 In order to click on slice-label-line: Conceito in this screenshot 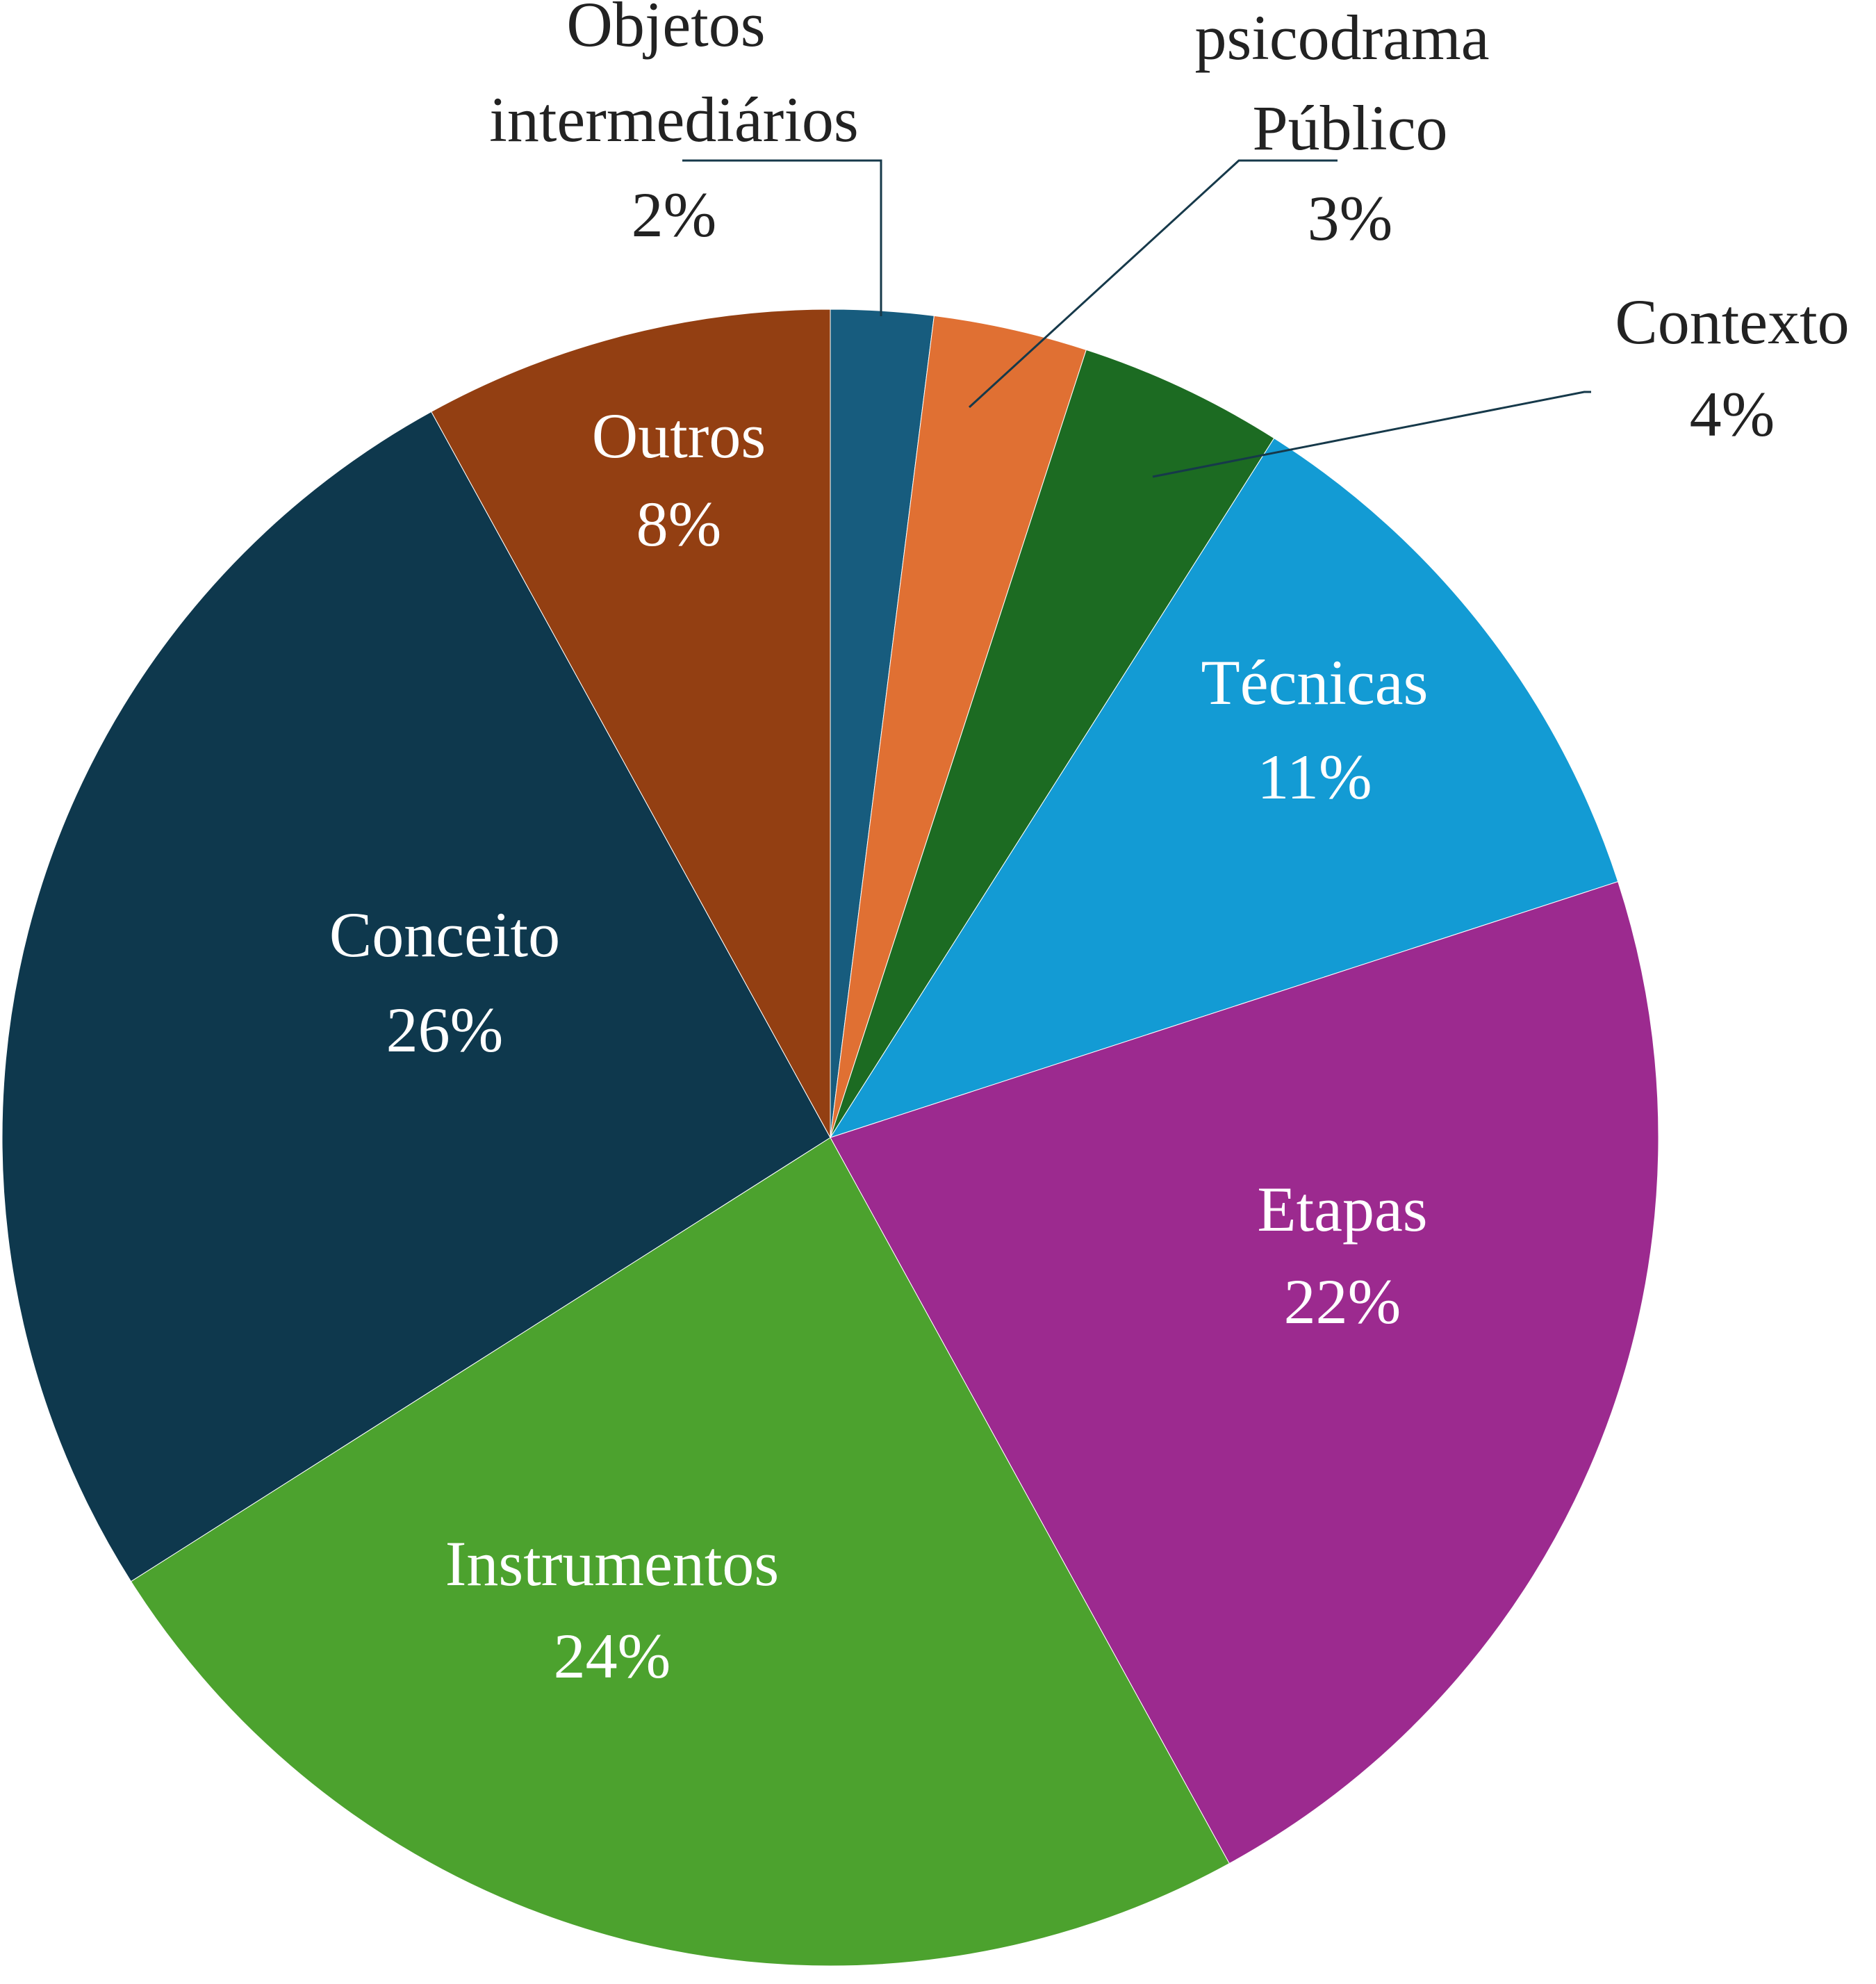, I will do `click(444, 934)`.